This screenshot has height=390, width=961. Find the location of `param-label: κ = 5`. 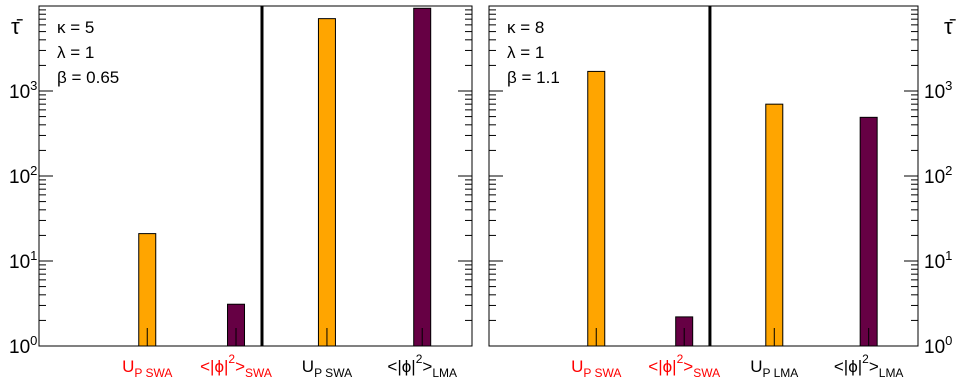

param-label: κ = 5 is located at coordinates (75, 27).